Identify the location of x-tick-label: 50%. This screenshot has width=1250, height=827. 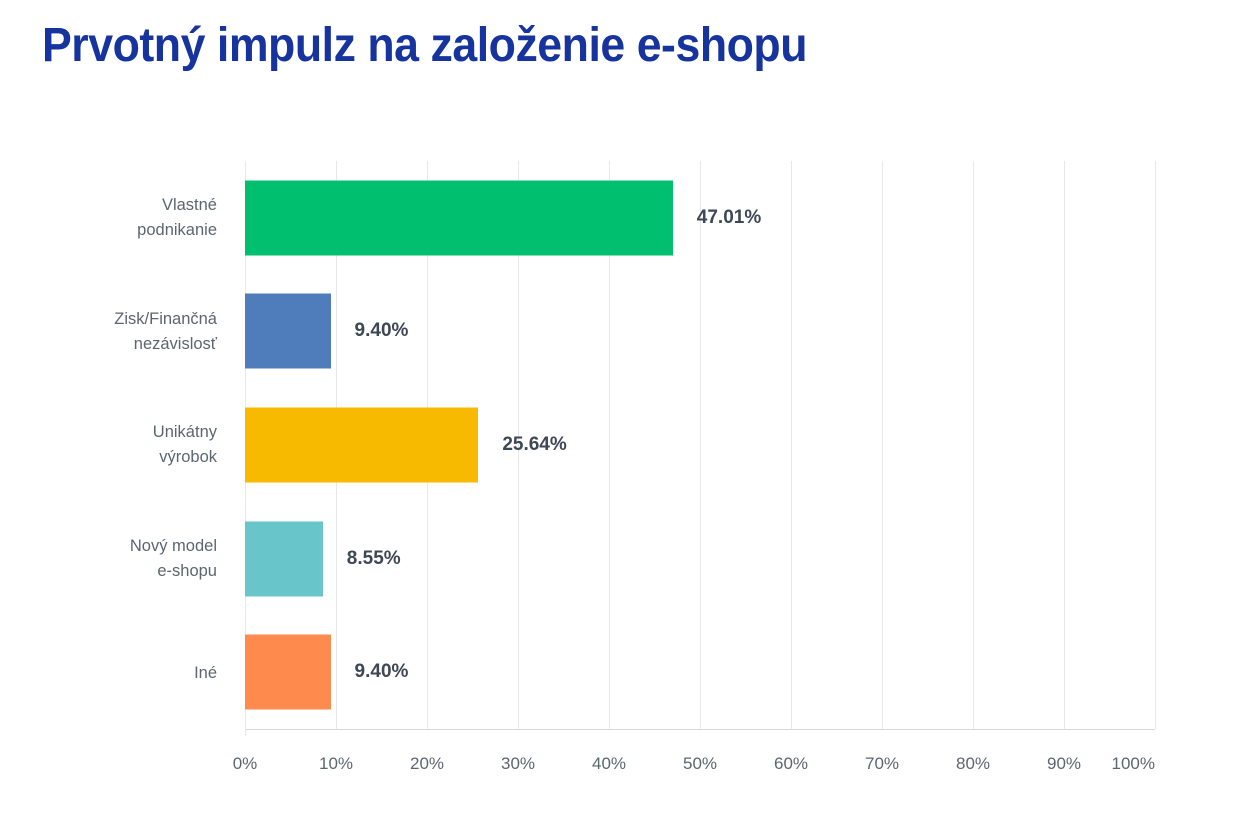
(700, 763).